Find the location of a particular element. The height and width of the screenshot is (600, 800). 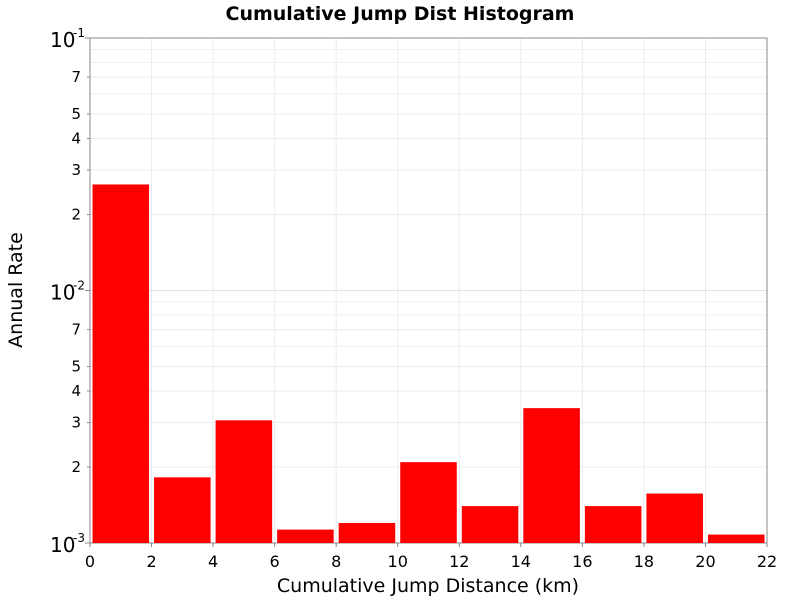

x-tick-label: 16 is located at coordinates (582, 561).